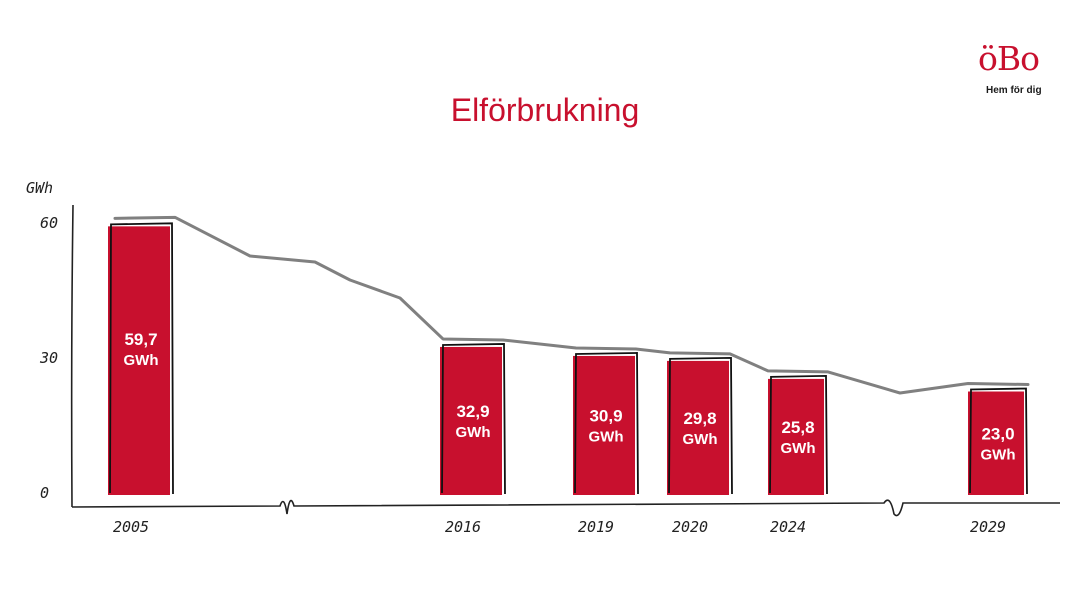 The width and height of the screenshot is (1090, 613). Describe the element at coordinates (545, 110) in the screenshot. I see `chart-title: Elförbrukning` at that location.